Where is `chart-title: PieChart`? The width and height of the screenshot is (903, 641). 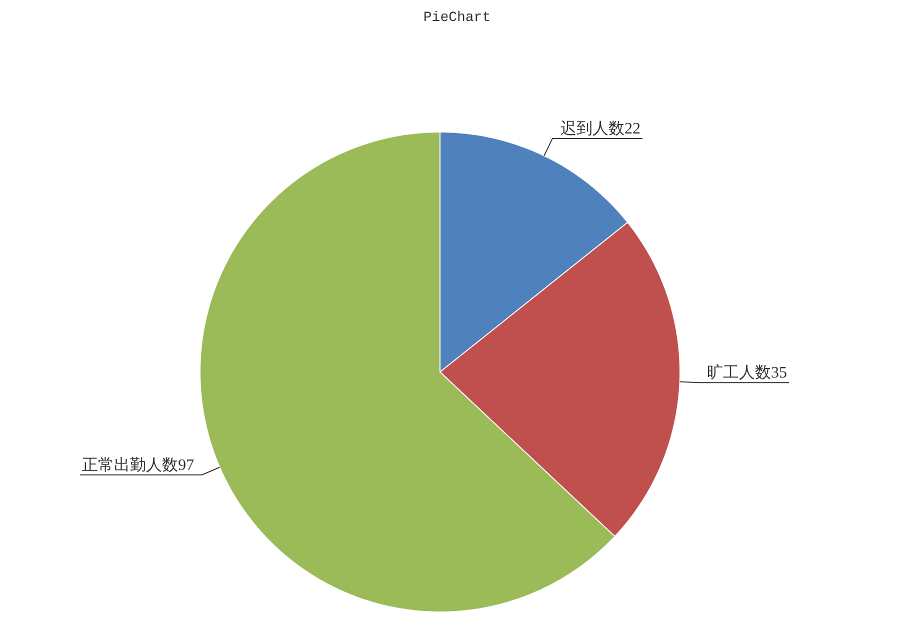 chart-title: PieChart is located at coordinates (457, 18).